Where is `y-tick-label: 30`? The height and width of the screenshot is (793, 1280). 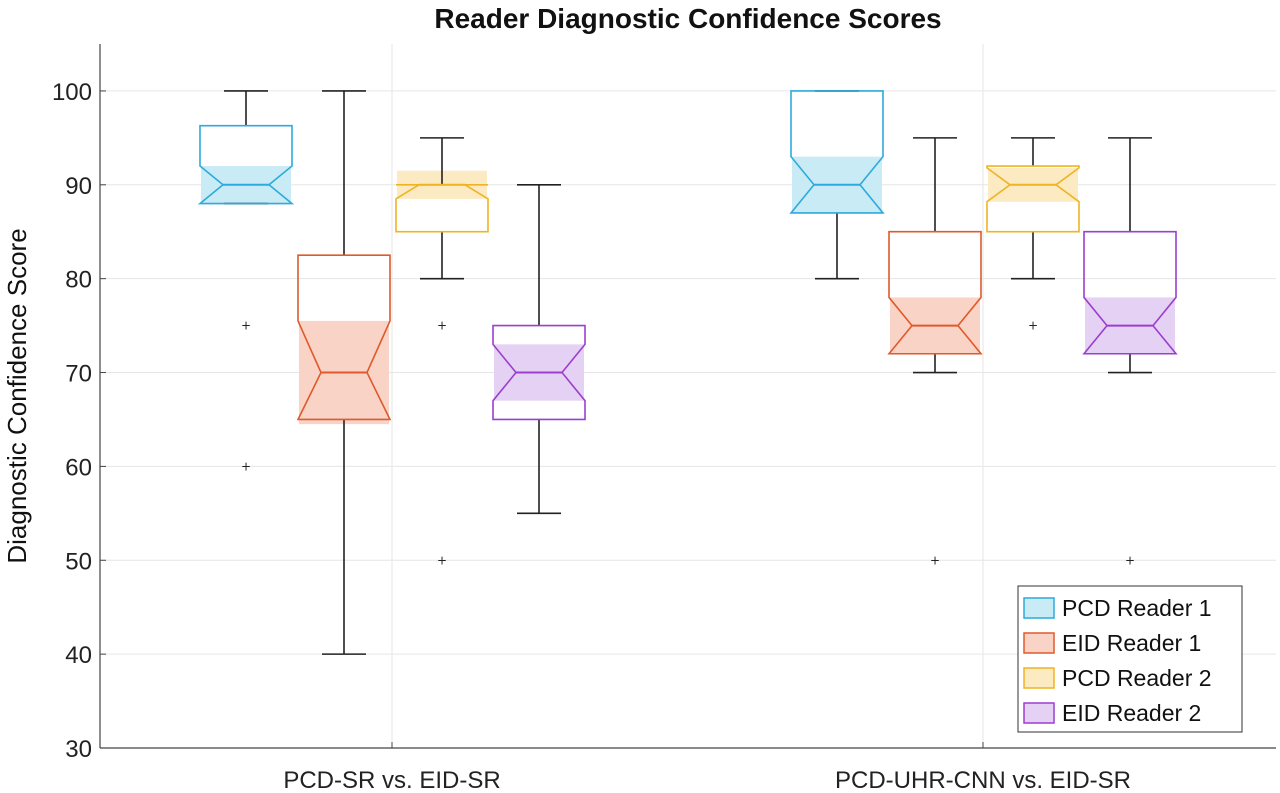
y-tick-label: 30 is located at coordinates (78, 749).